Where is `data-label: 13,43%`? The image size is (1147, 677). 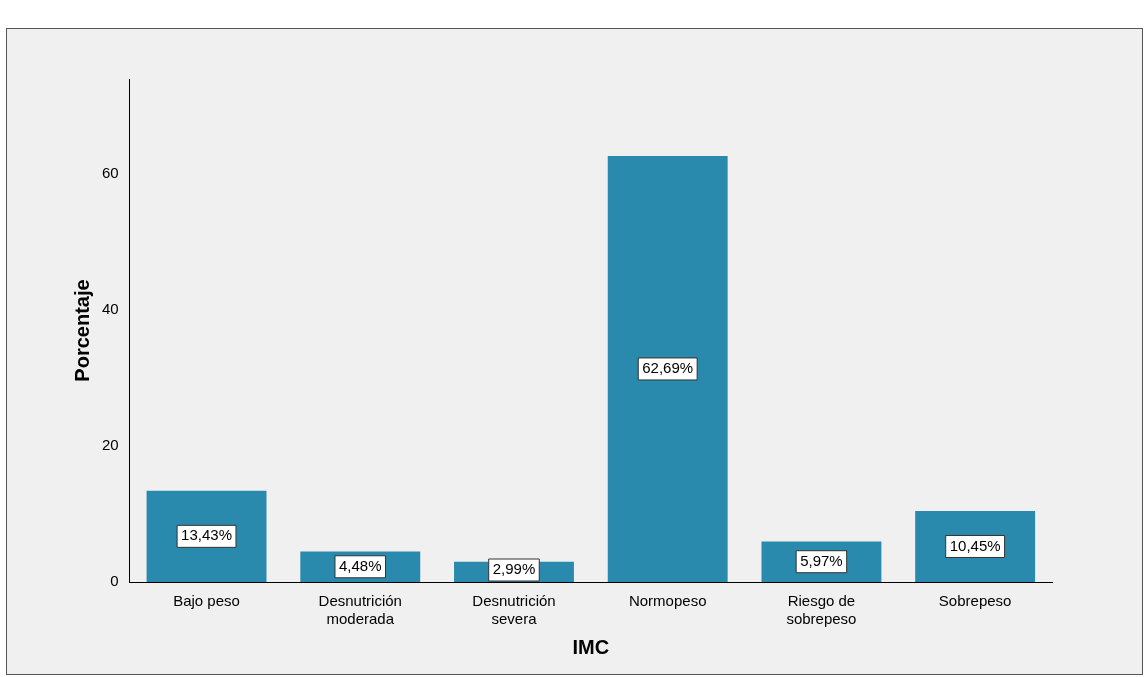 data-label: 13,43% is located at coordinates (206, 535).